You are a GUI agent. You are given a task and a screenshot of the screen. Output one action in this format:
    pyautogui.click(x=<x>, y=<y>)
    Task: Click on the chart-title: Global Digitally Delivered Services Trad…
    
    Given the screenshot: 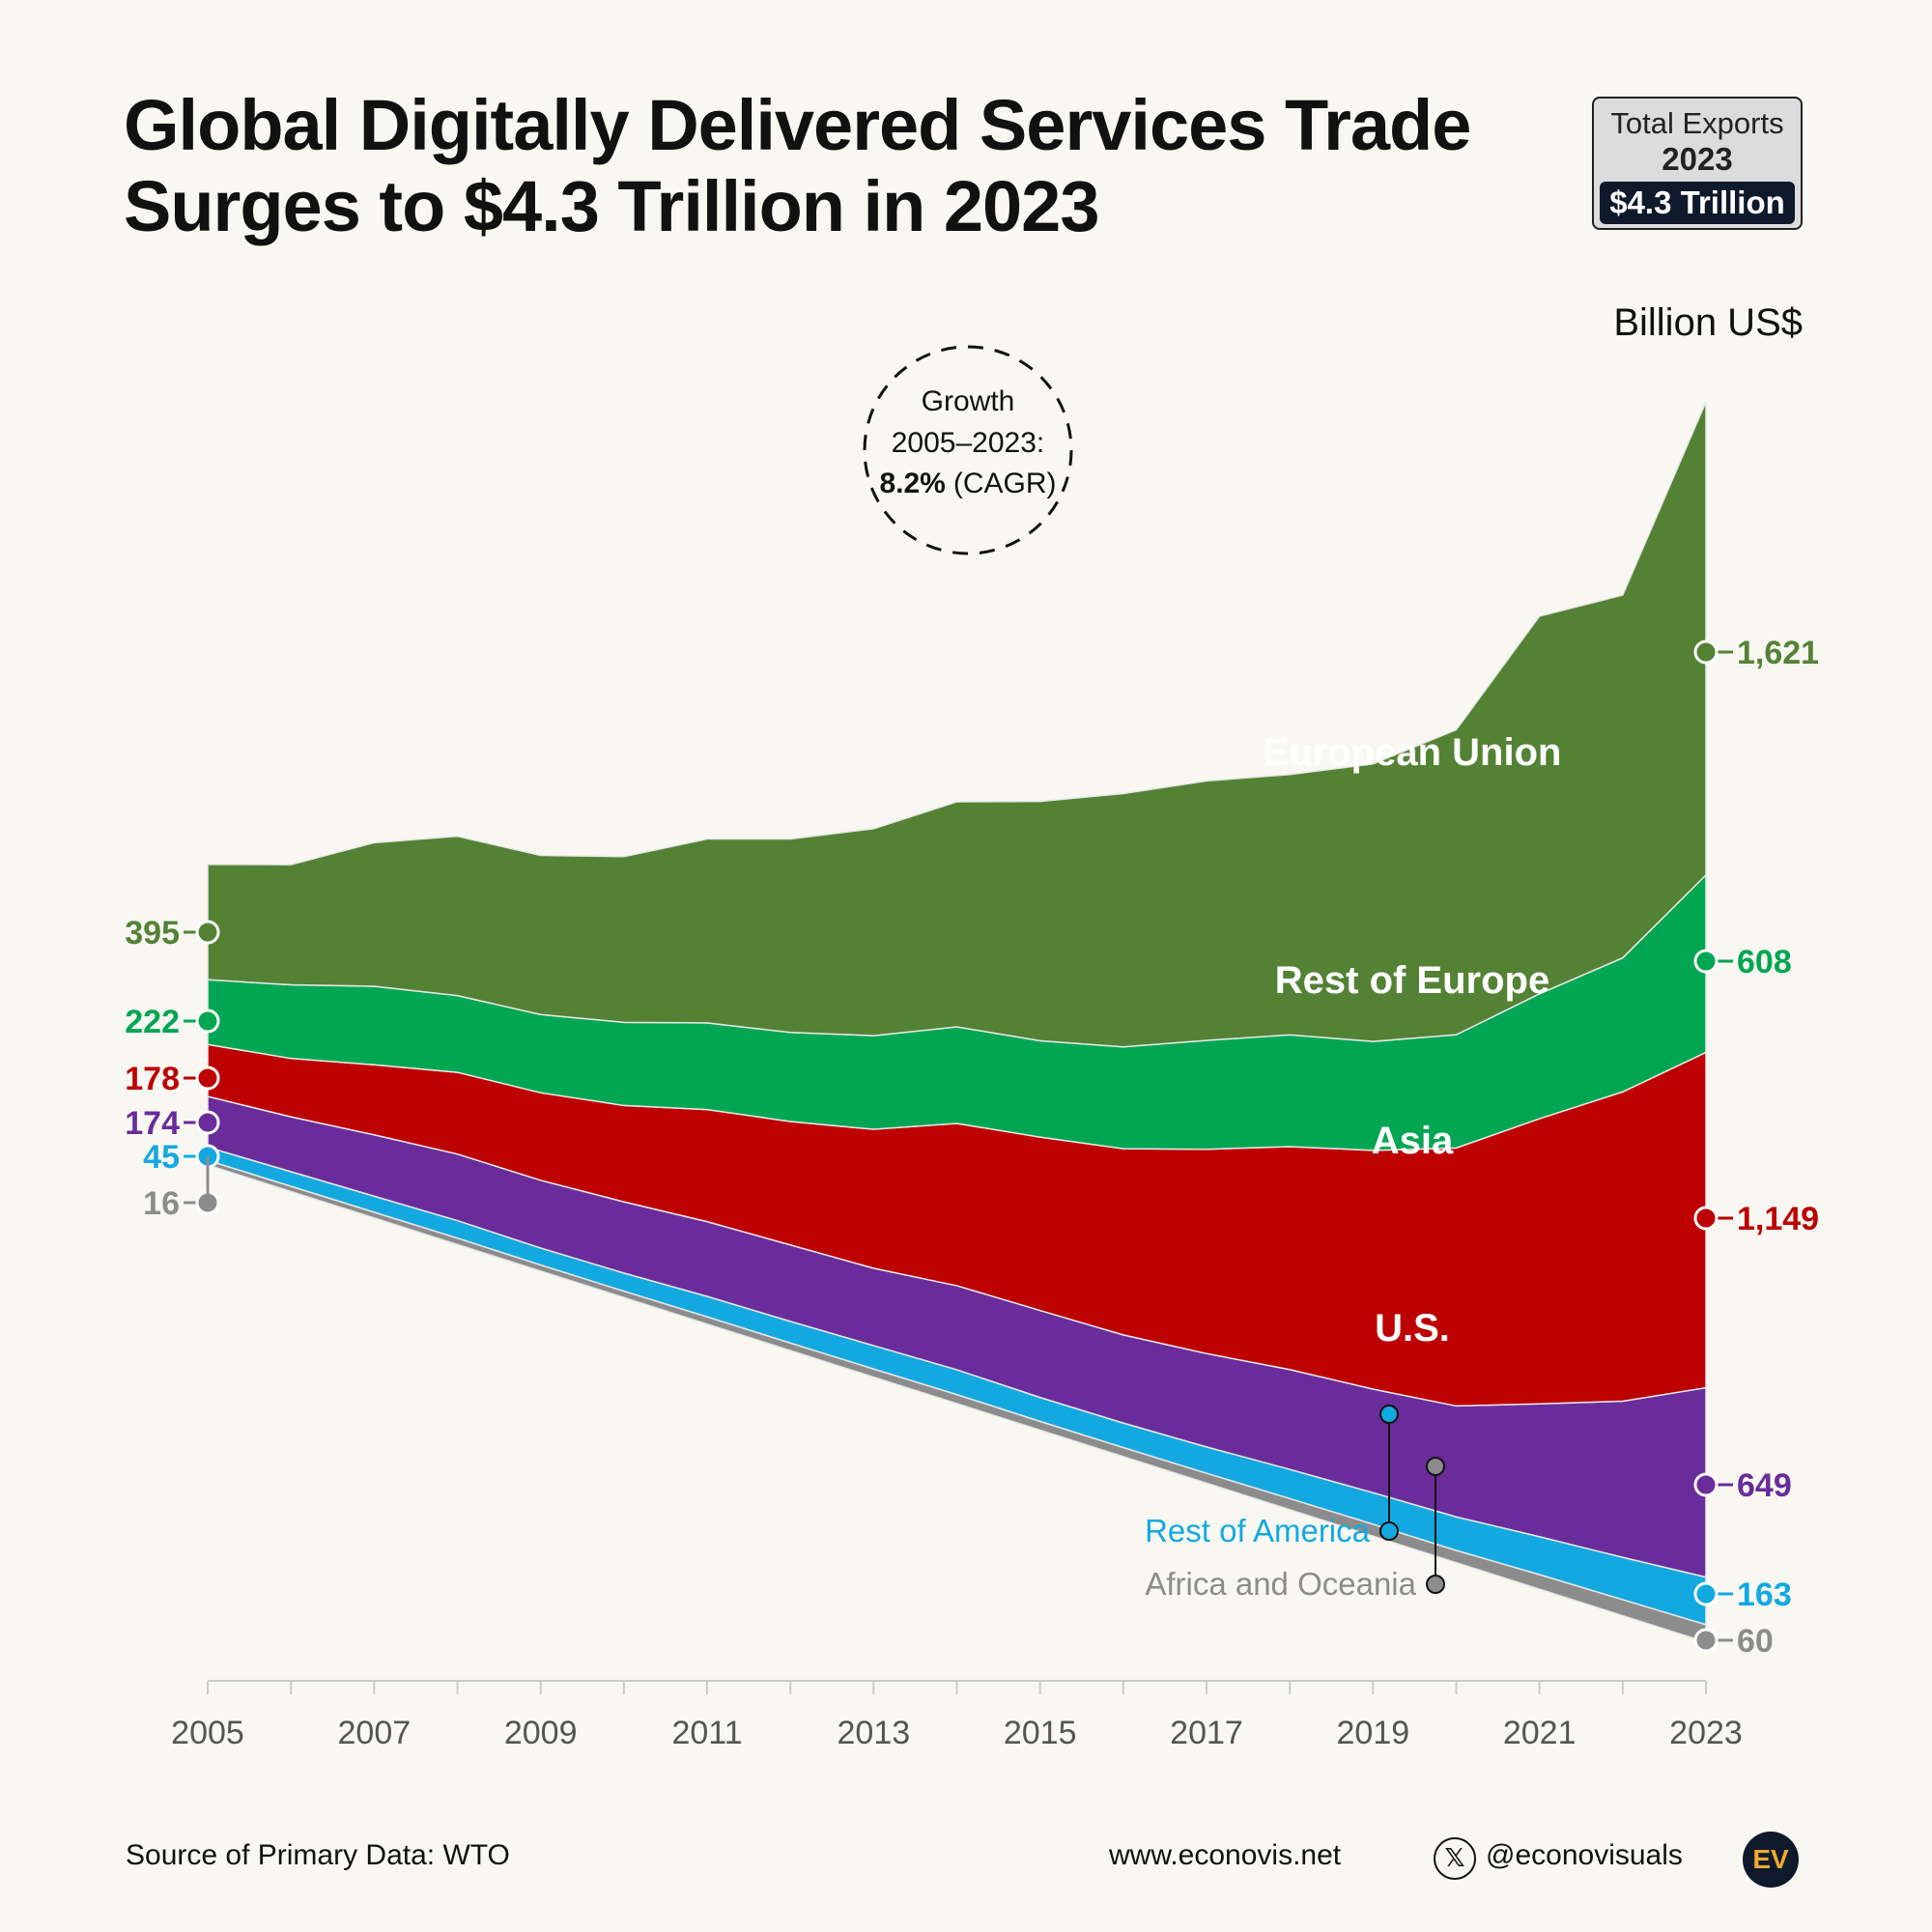 What is the action you would take?
    pyautogui.click(x=797, y=166)
    